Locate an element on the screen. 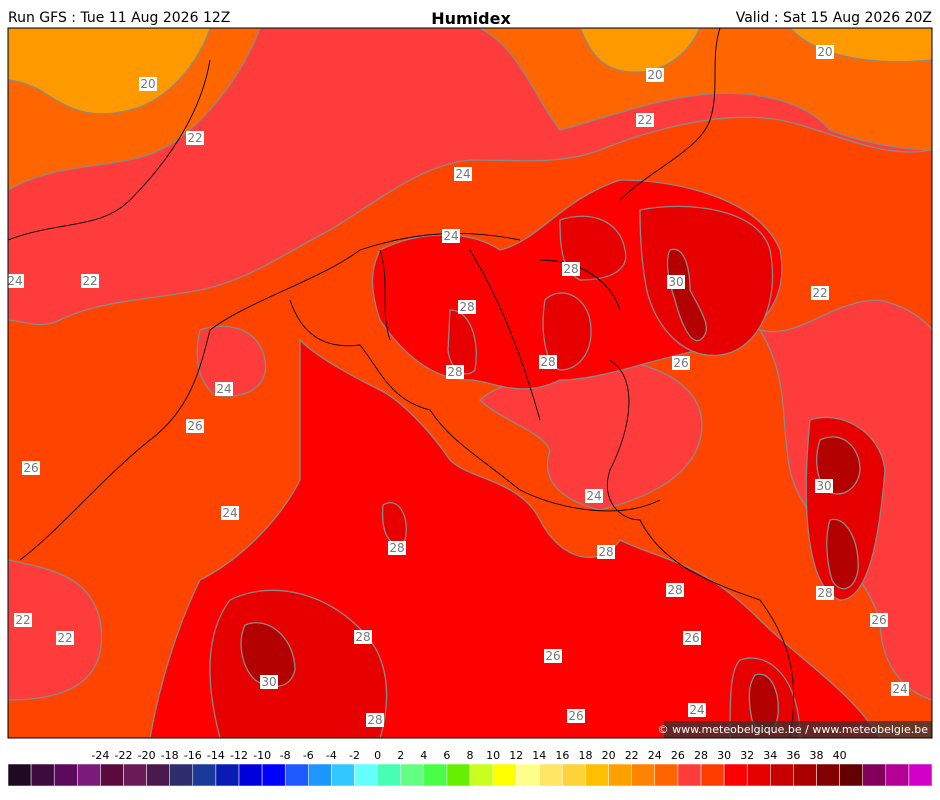 The width and height of the screenshot is (940, 800). colorbar-label: -2 is located at coordinates (354, 755).